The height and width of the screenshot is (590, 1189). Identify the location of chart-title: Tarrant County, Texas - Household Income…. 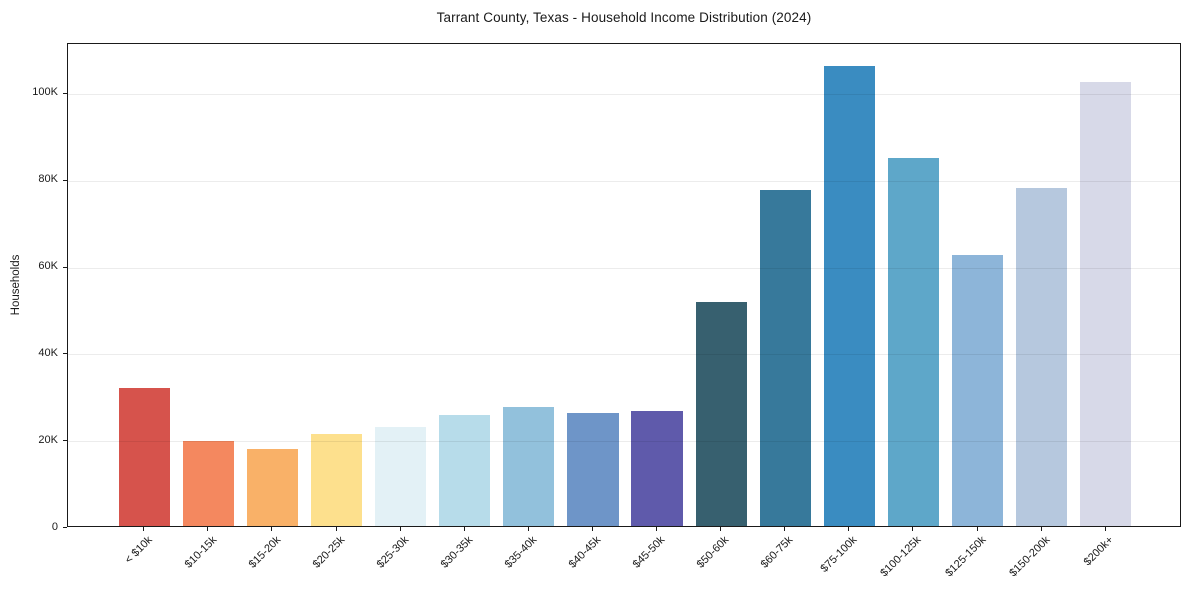
(624, 17).